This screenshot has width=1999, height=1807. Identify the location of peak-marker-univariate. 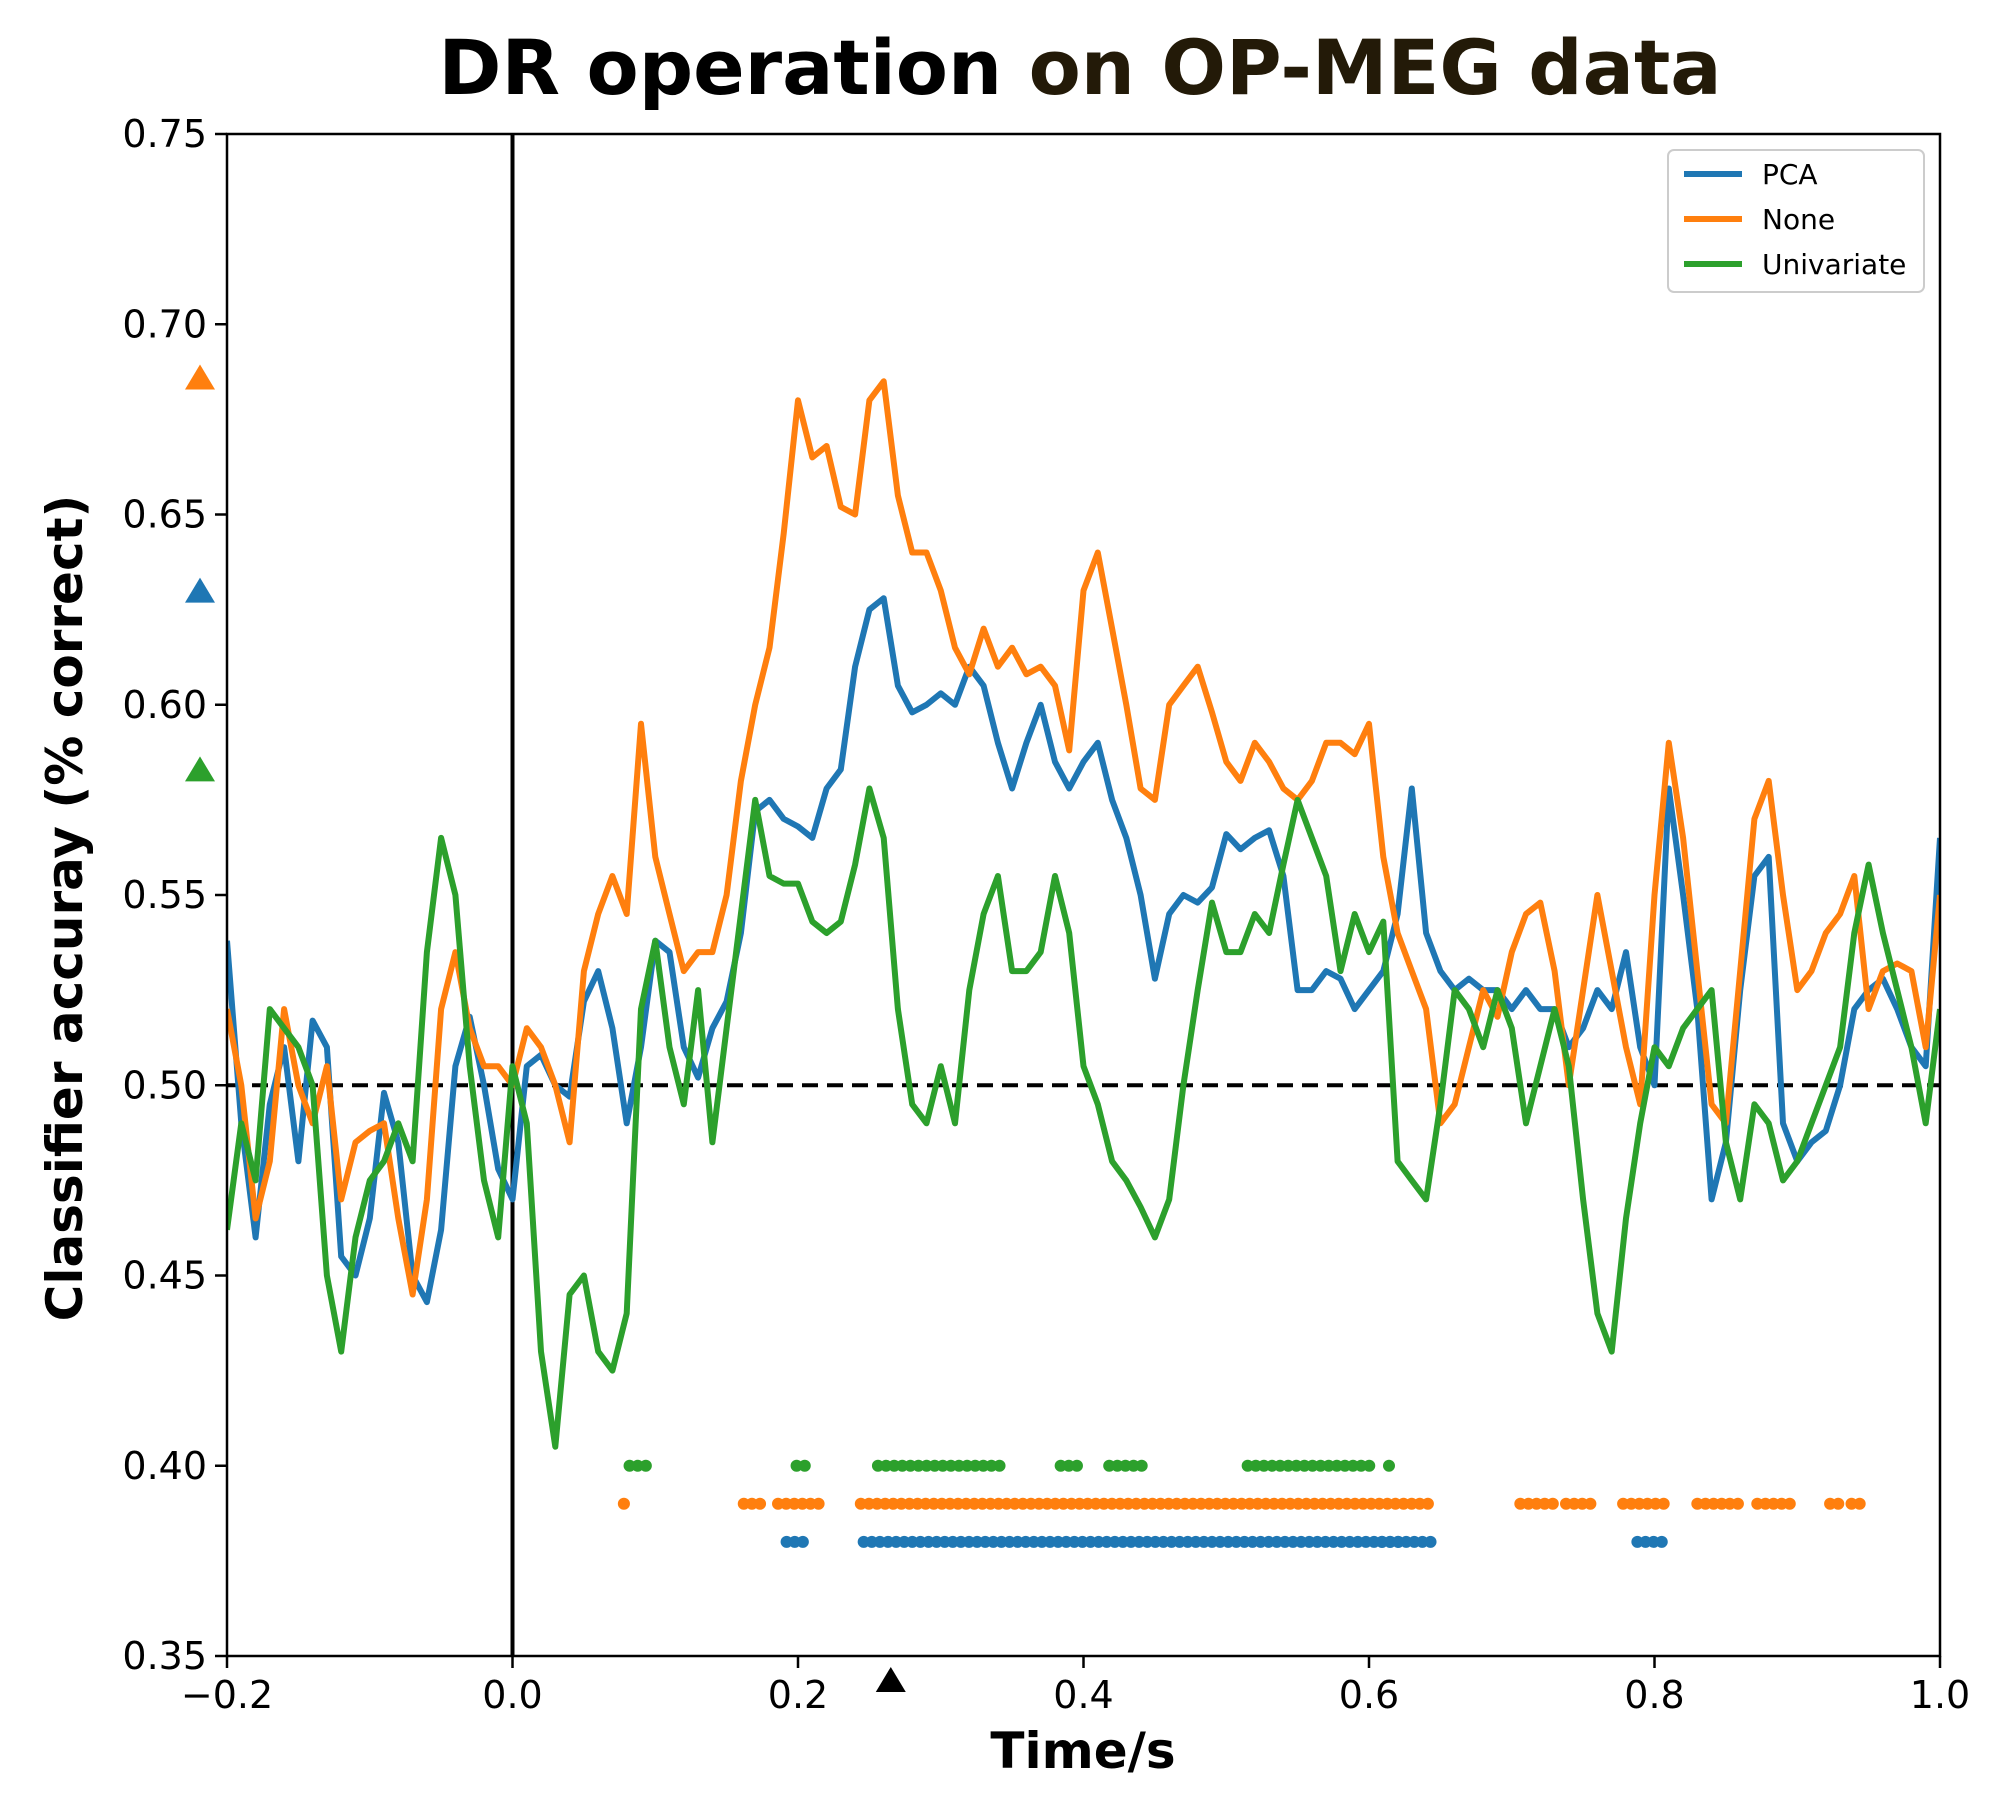
(200, 769).